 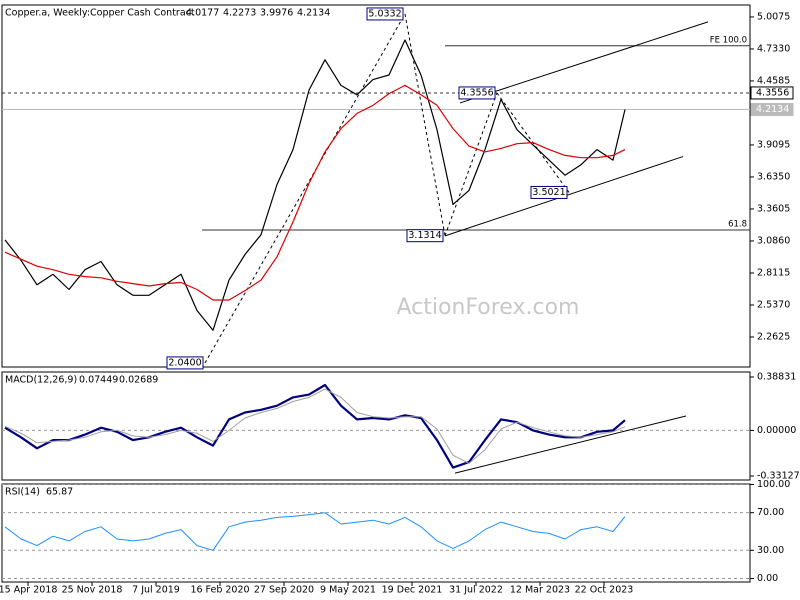 I want to click on y-tick-label: 4.4585, so click(x=773, y=80).